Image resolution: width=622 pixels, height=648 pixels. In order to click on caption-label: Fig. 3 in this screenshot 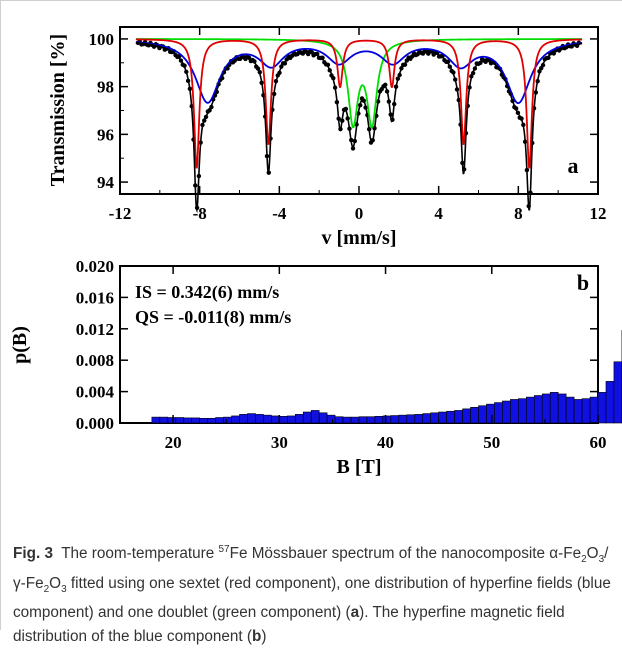, I will do `click(33, 553)`.